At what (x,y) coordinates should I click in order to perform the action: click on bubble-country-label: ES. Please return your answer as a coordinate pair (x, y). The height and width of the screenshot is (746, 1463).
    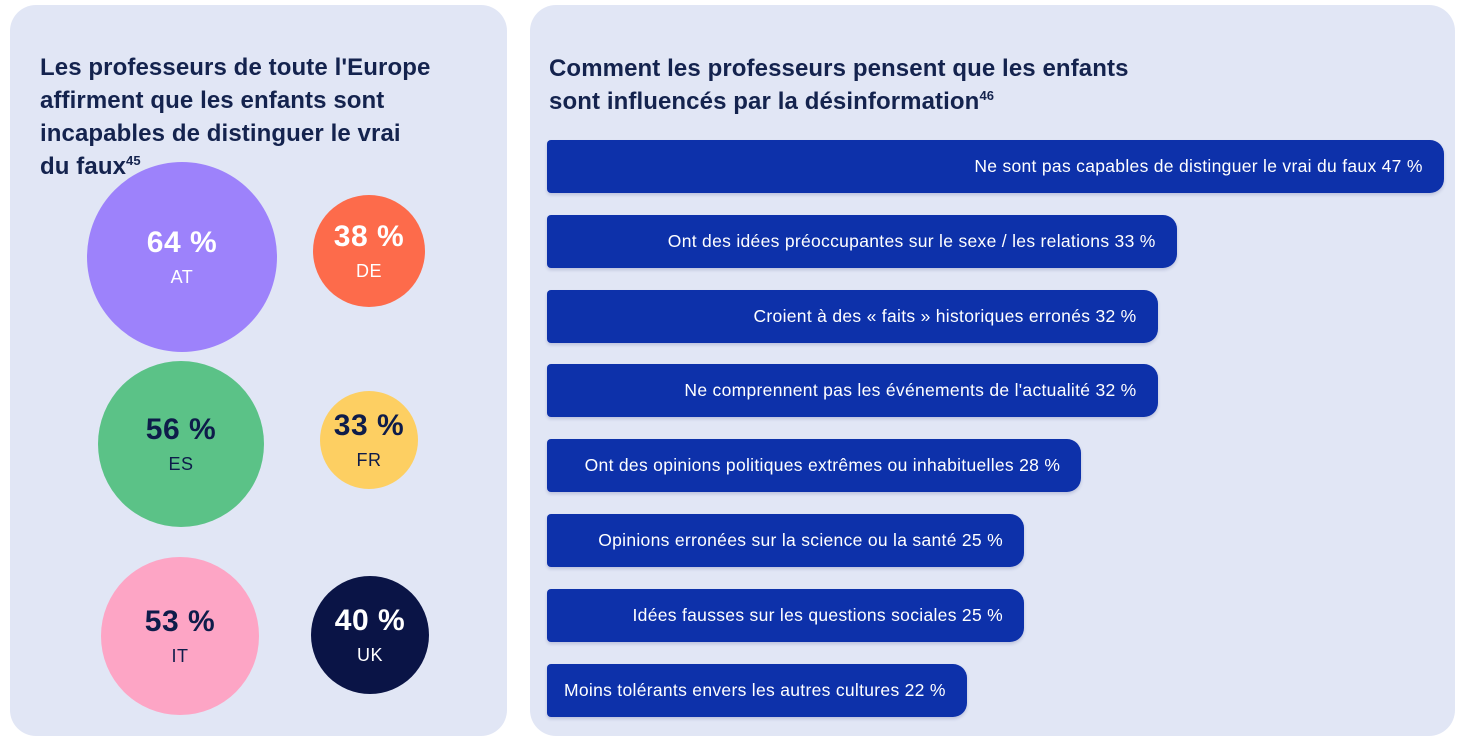
    Looking at the image, I should click on (181, 463).